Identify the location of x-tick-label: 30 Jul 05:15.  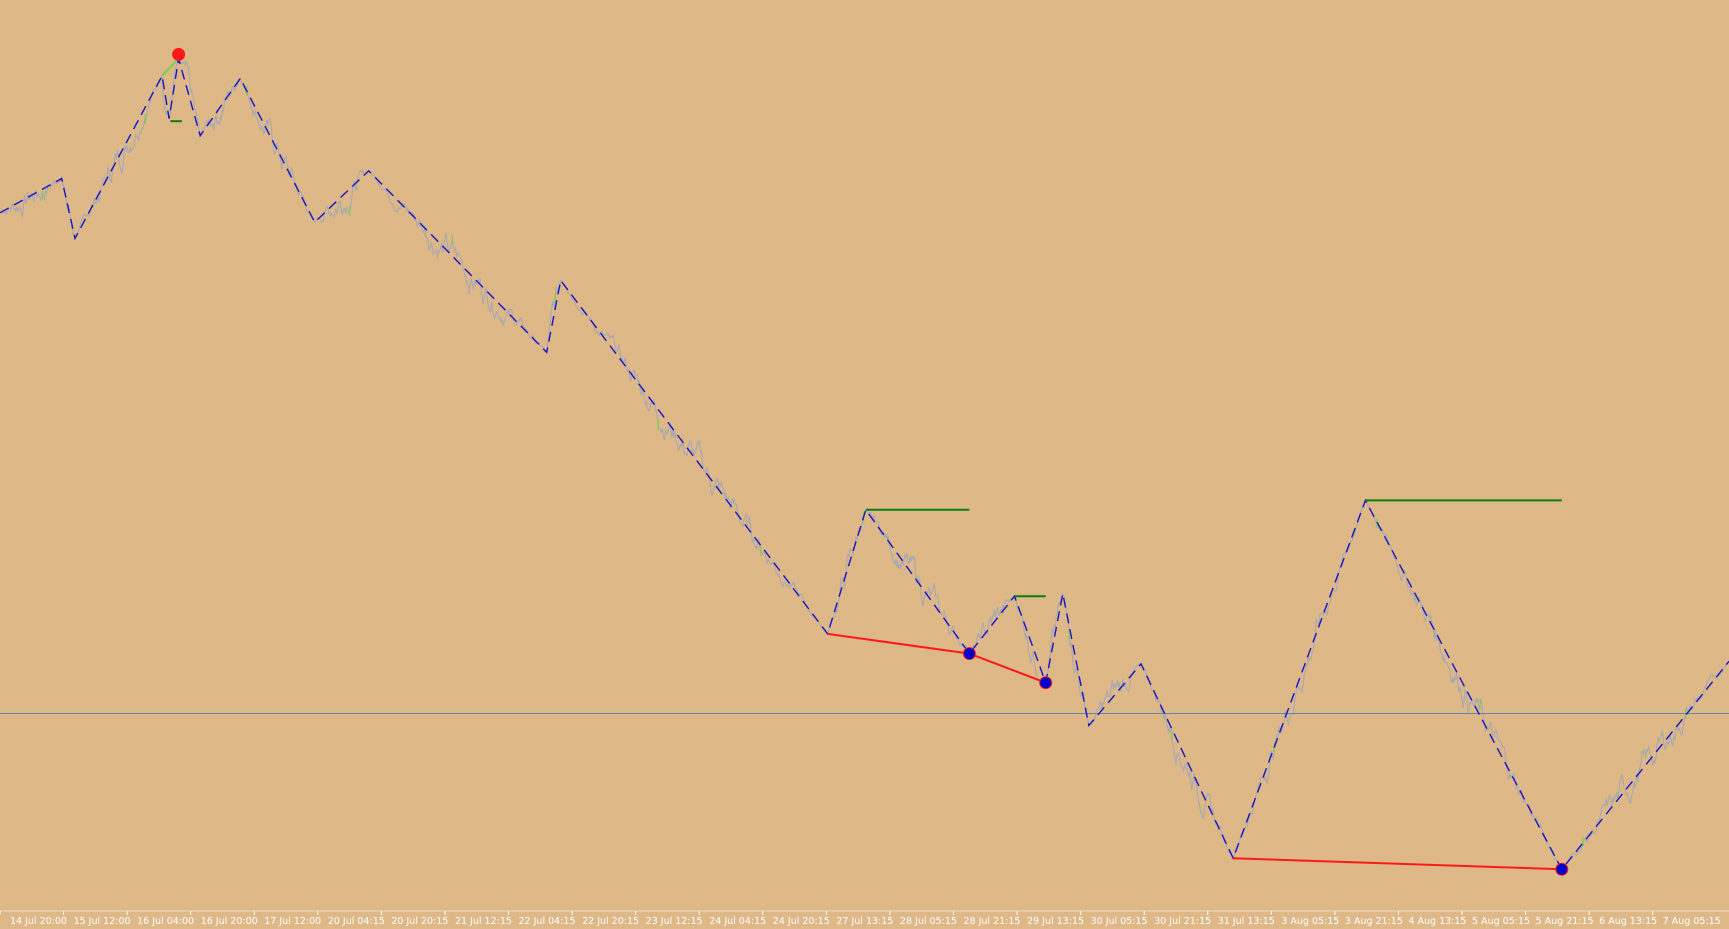
(1119, 921).